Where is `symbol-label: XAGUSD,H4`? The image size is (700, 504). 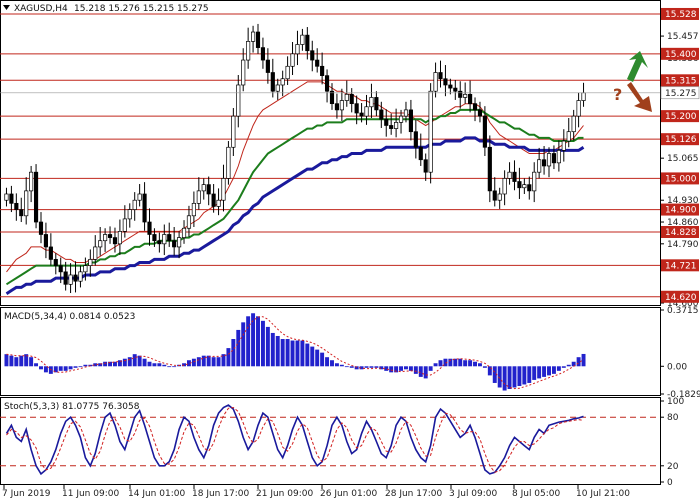 symbol-label: XAGUSD,H4 is located at coordinates (41, 9).